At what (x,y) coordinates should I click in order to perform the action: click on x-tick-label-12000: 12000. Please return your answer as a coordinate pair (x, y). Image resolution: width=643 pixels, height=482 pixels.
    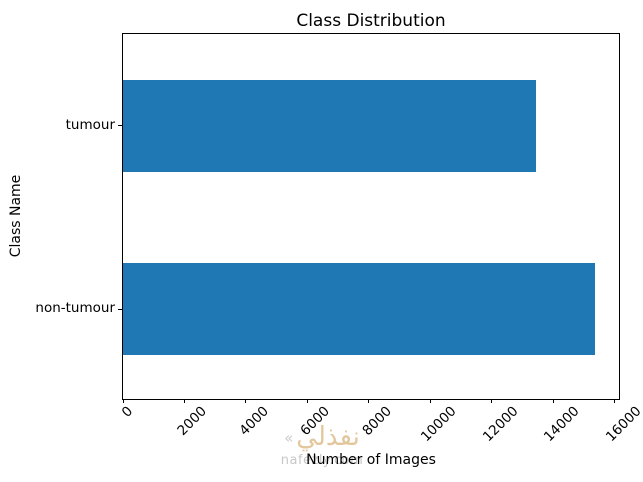
    Looking at the image, I should click on (500, 424).